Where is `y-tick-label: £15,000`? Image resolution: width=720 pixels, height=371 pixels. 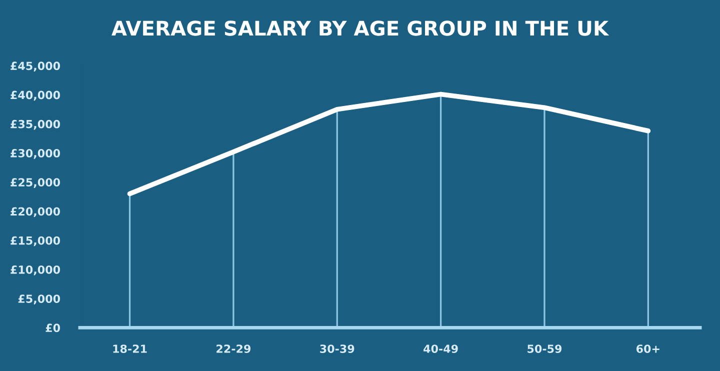 y-tick-label: £15,000 is located at coordinates (35, 241).